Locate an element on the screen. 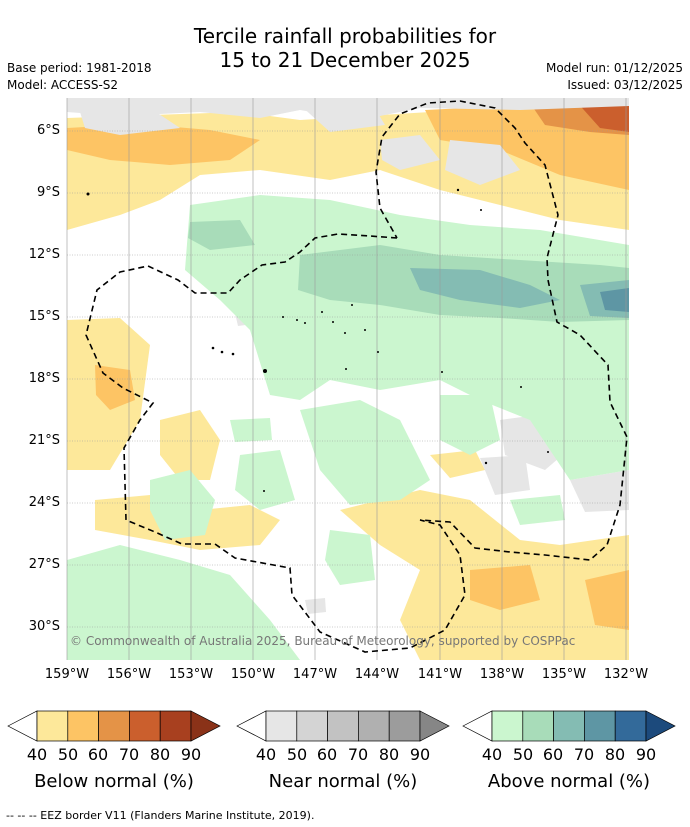  colorbar-above is located at coordinates (569, 726).